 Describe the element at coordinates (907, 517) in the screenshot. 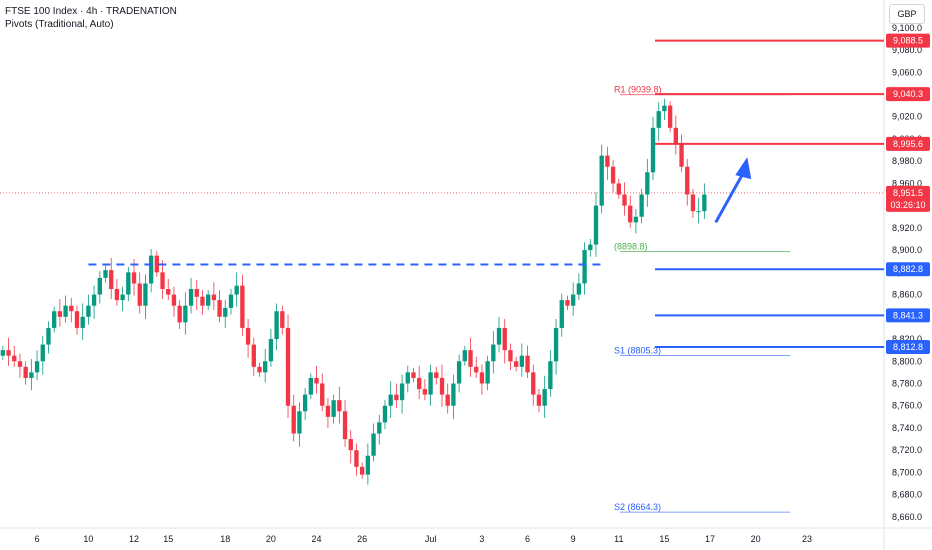

I see `y-tick-label: 8,660.0` at that location.